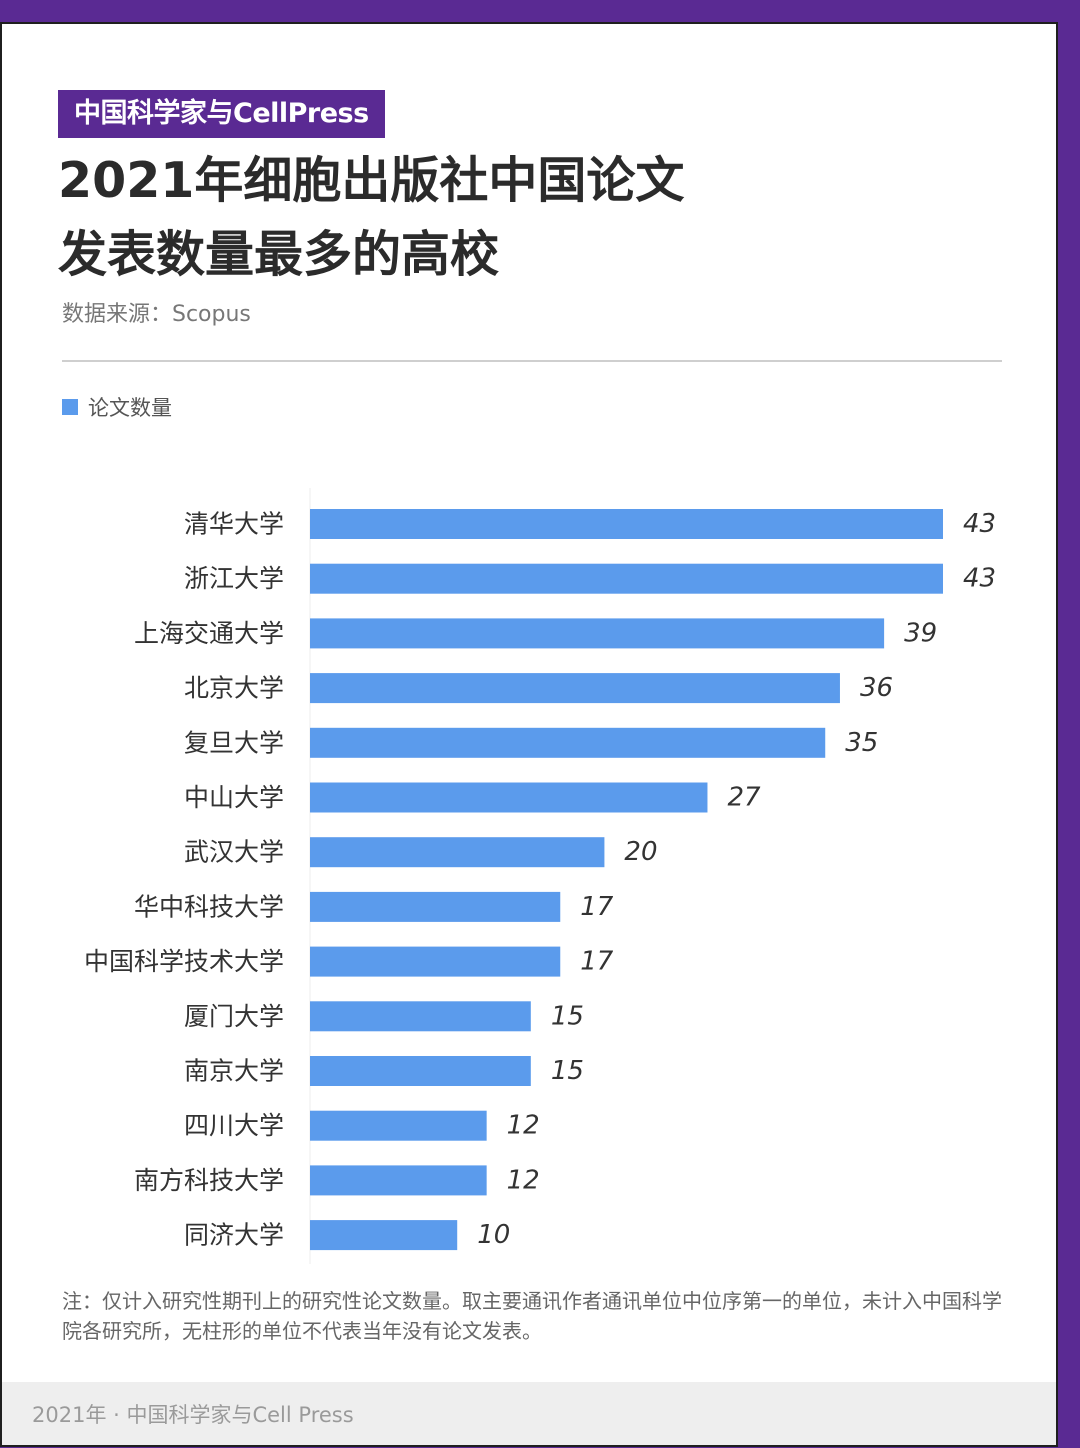 The image size is (1080, 1448). I want to click on value-label: 27, so click(744, 798).